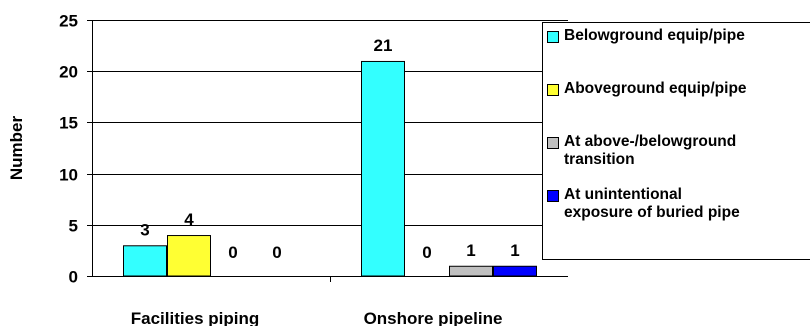 The image size is (810, 326). Describe the element at coordinates (433, 317) in the screenshot. I see `x-category-label: Onshore pipeline` at that location.